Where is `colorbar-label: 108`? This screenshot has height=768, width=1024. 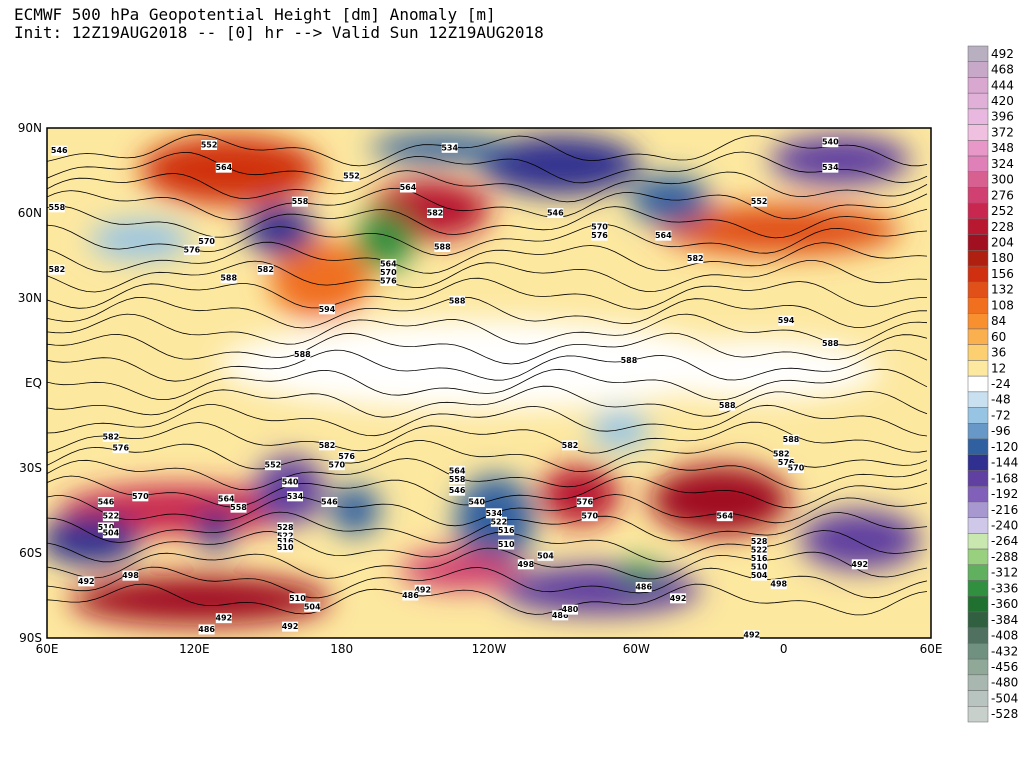 colorbar-label: 108 is located at coordinates (1002, 305).